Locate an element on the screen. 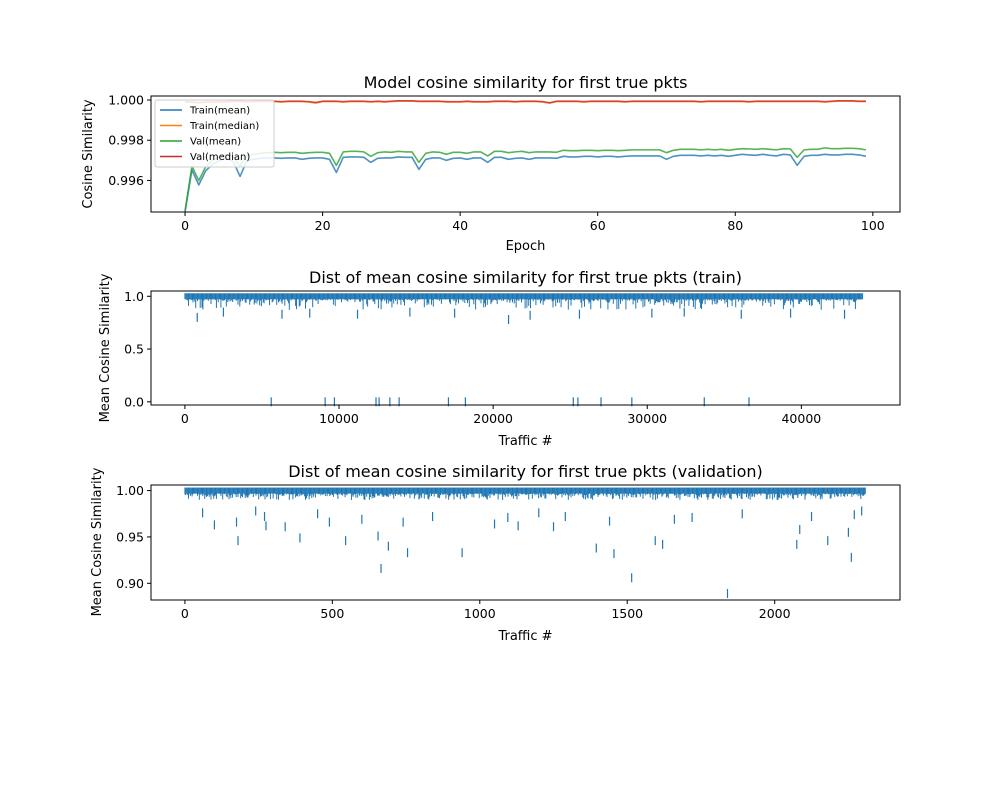 Image resolution: width=1000 pixels, height=800 pixels. subplot-2-y-tick-label: 0.5 is located at coordinates (134, 349).